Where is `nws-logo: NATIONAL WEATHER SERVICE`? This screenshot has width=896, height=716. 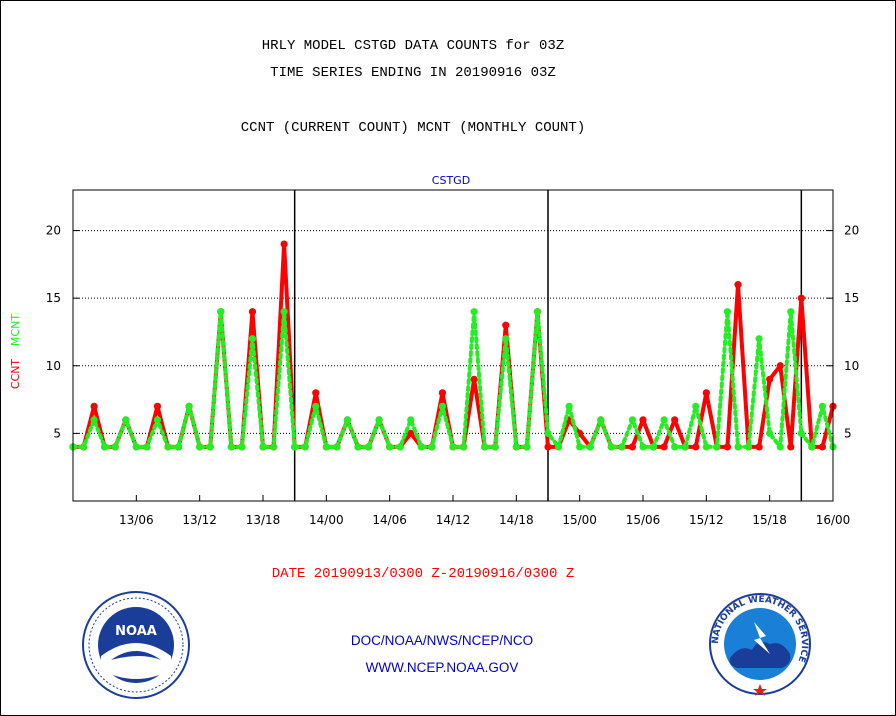
nws-logo: NATIONAL WEATHER SERVICE is located at coordinates (760, 644).